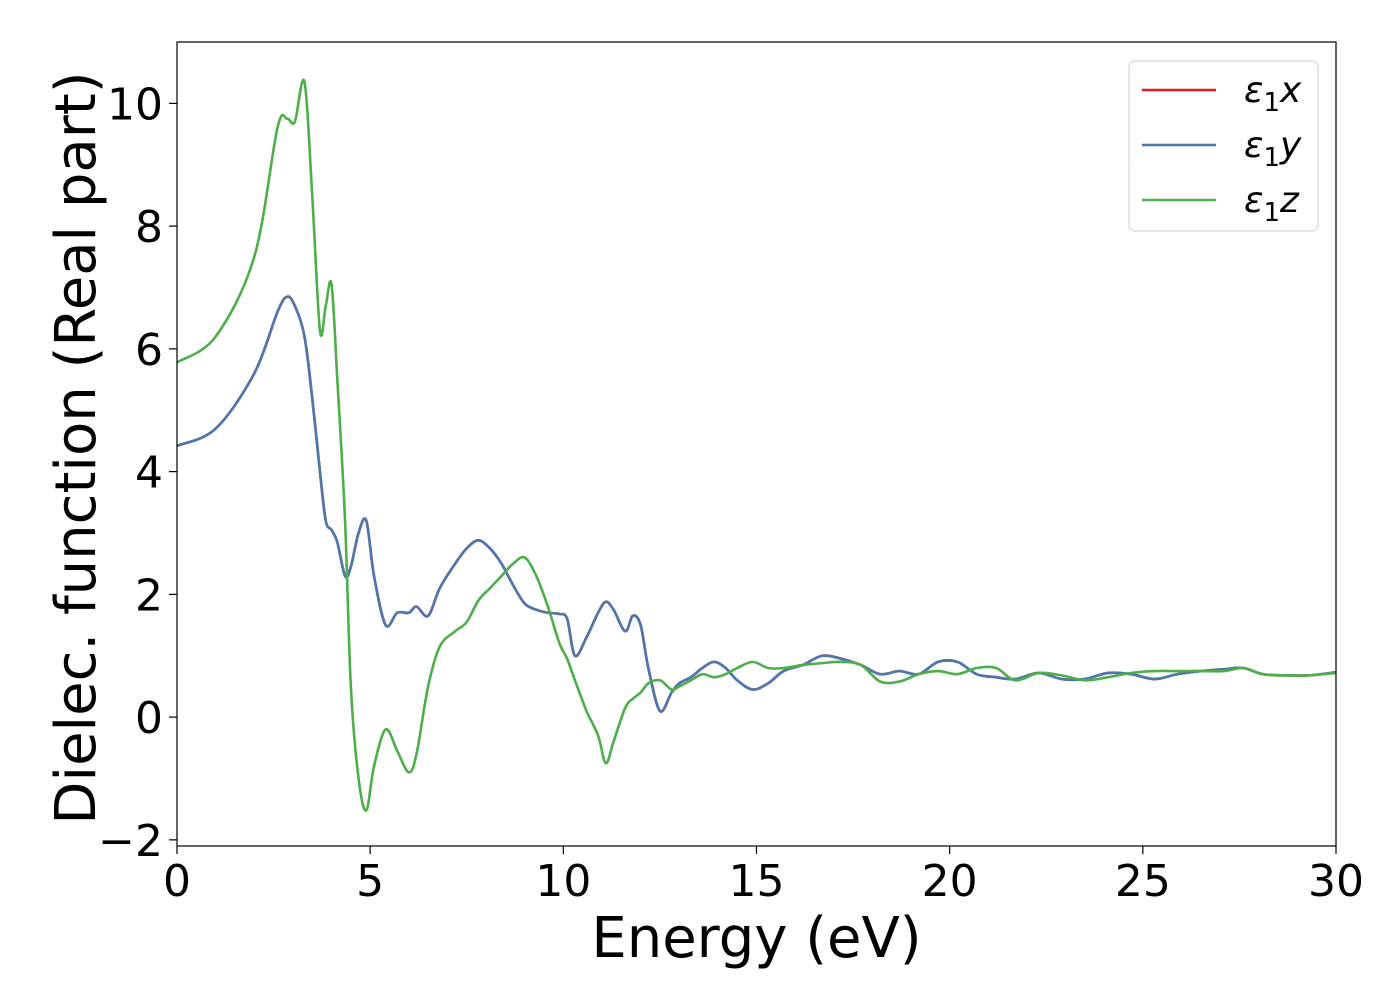 The image size is (1400, 1004). What do you see at coordinates (1273, 94) in the screenshot?
I see `legend-label: ε1x` at bounding box center [1273, 94].